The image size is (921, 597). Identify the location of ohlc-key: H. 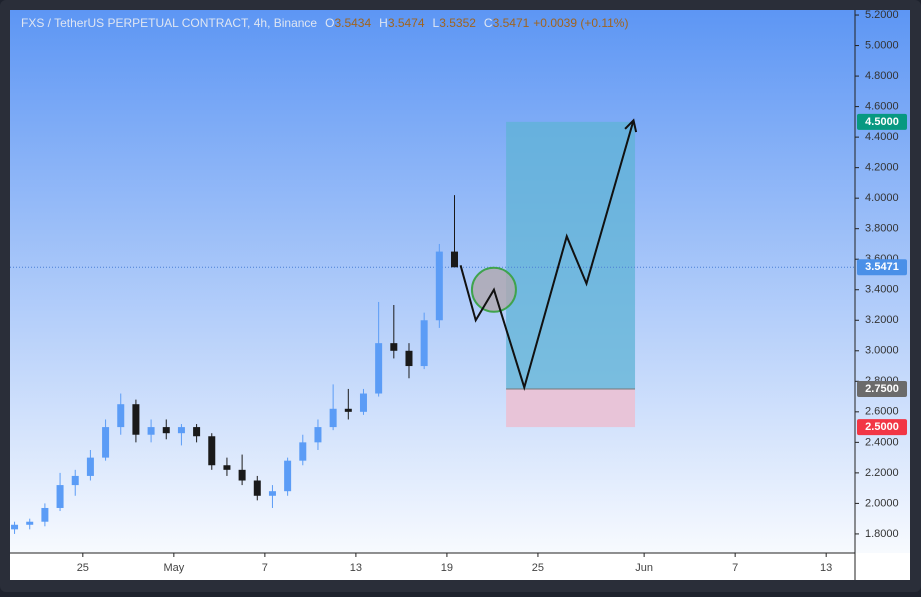
(383, 23).